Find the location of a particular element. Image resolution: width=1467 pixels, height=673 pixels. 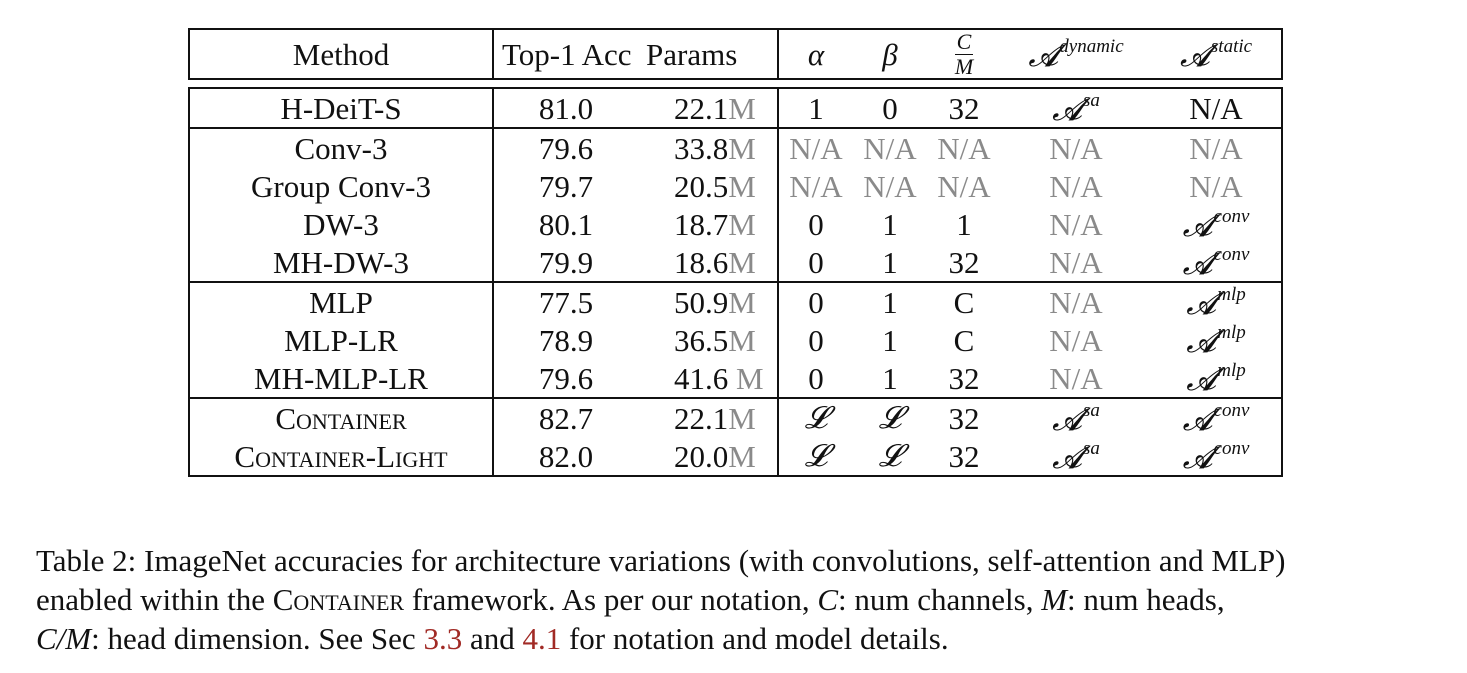

cell-params: 20.0M is located at coordinates (708, 457).